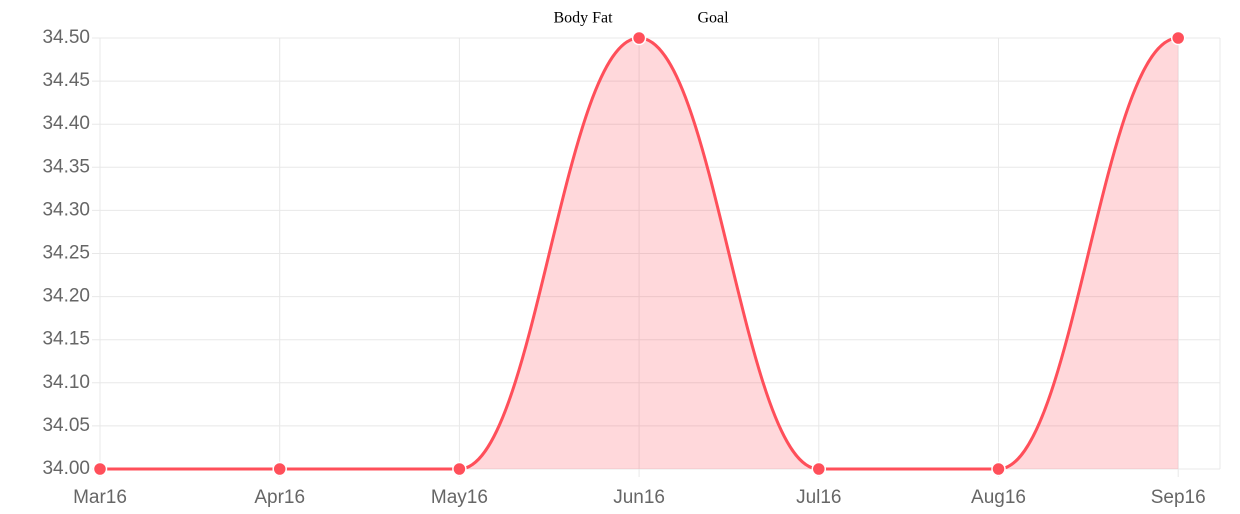 The image size is (1240, 514). I want to click on y-tick-label: 34.40, so click(66, 123).